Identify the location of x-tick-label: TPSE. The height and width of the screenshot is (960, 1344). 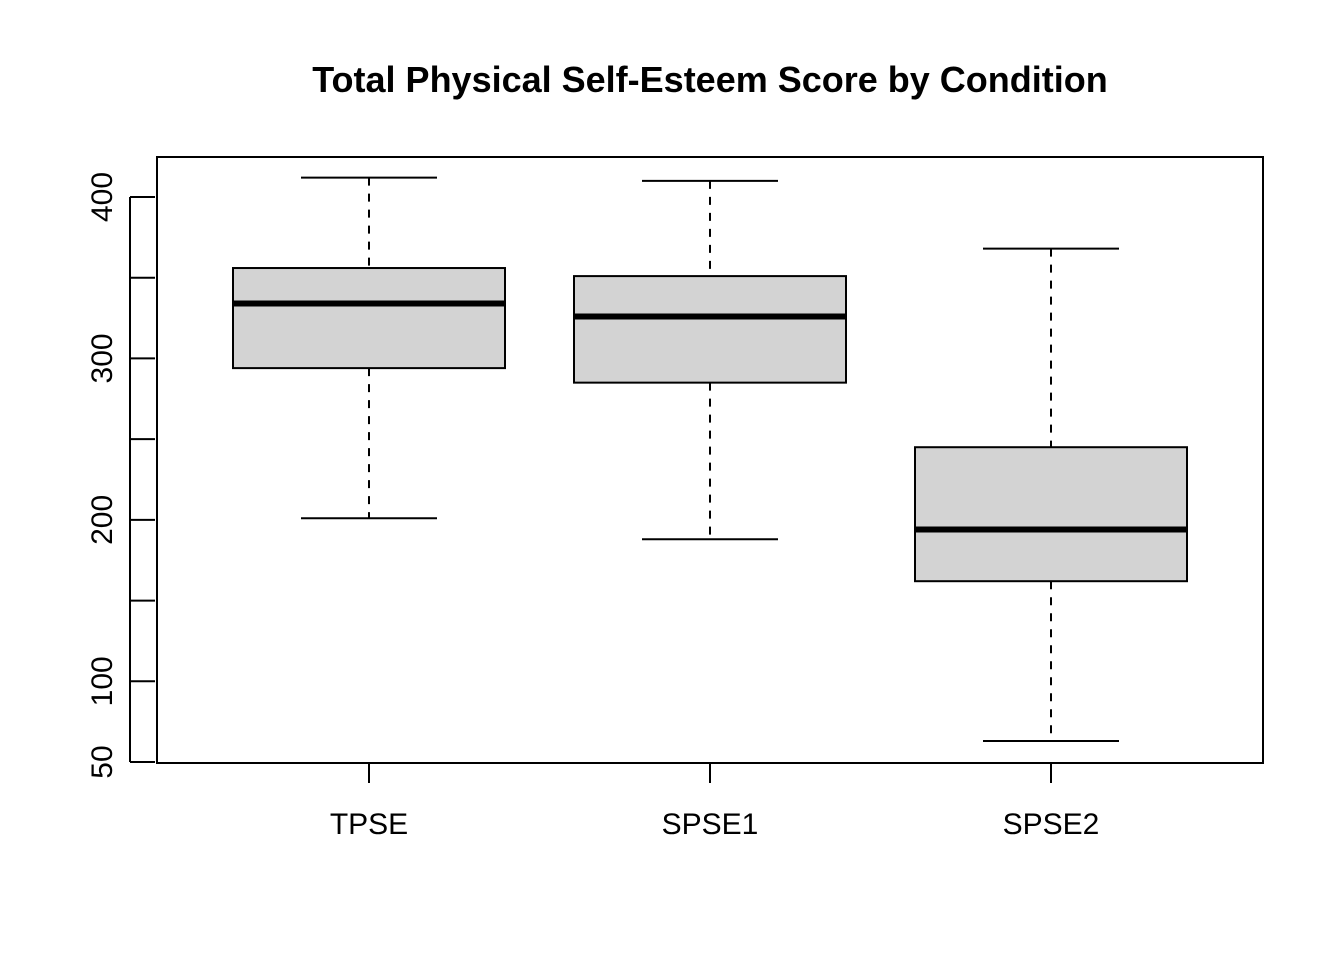
(369, 824).